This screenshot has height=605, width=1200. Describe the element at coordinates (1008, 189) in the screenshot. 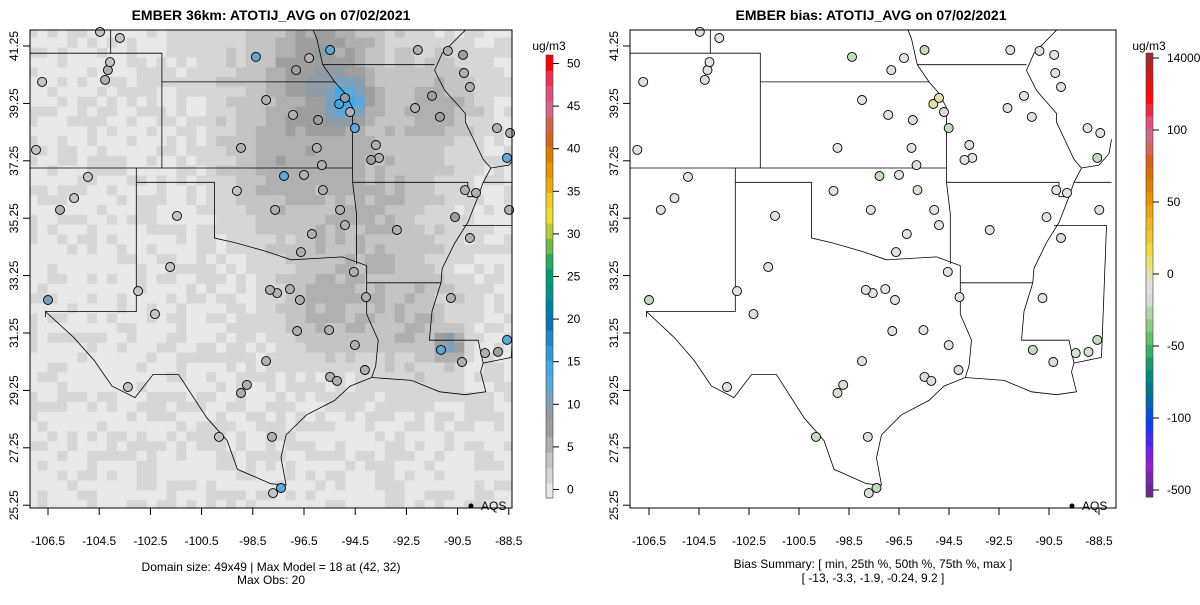

I see `state-border` at that location.